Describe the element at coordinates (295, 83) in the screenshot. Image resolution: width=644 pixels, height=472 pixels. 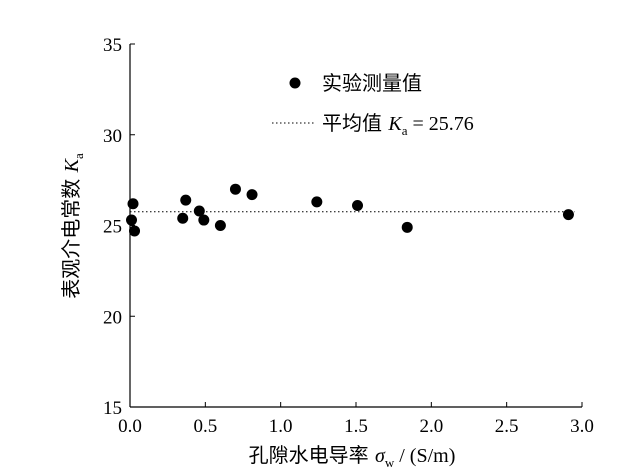
I see `legend-marker-measured` at that location.